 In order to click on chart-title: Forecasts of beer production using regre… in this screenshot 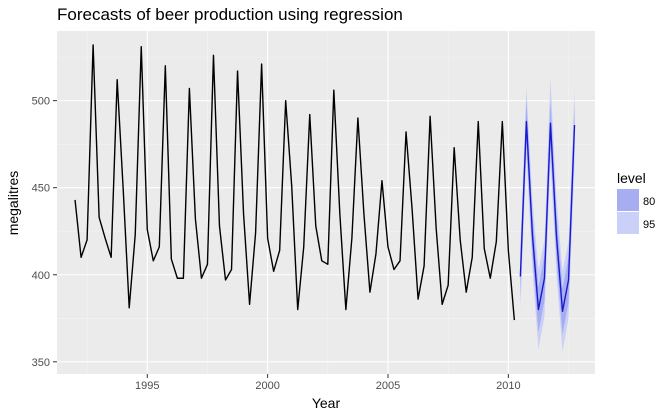, I will do `click(230, 14)`.